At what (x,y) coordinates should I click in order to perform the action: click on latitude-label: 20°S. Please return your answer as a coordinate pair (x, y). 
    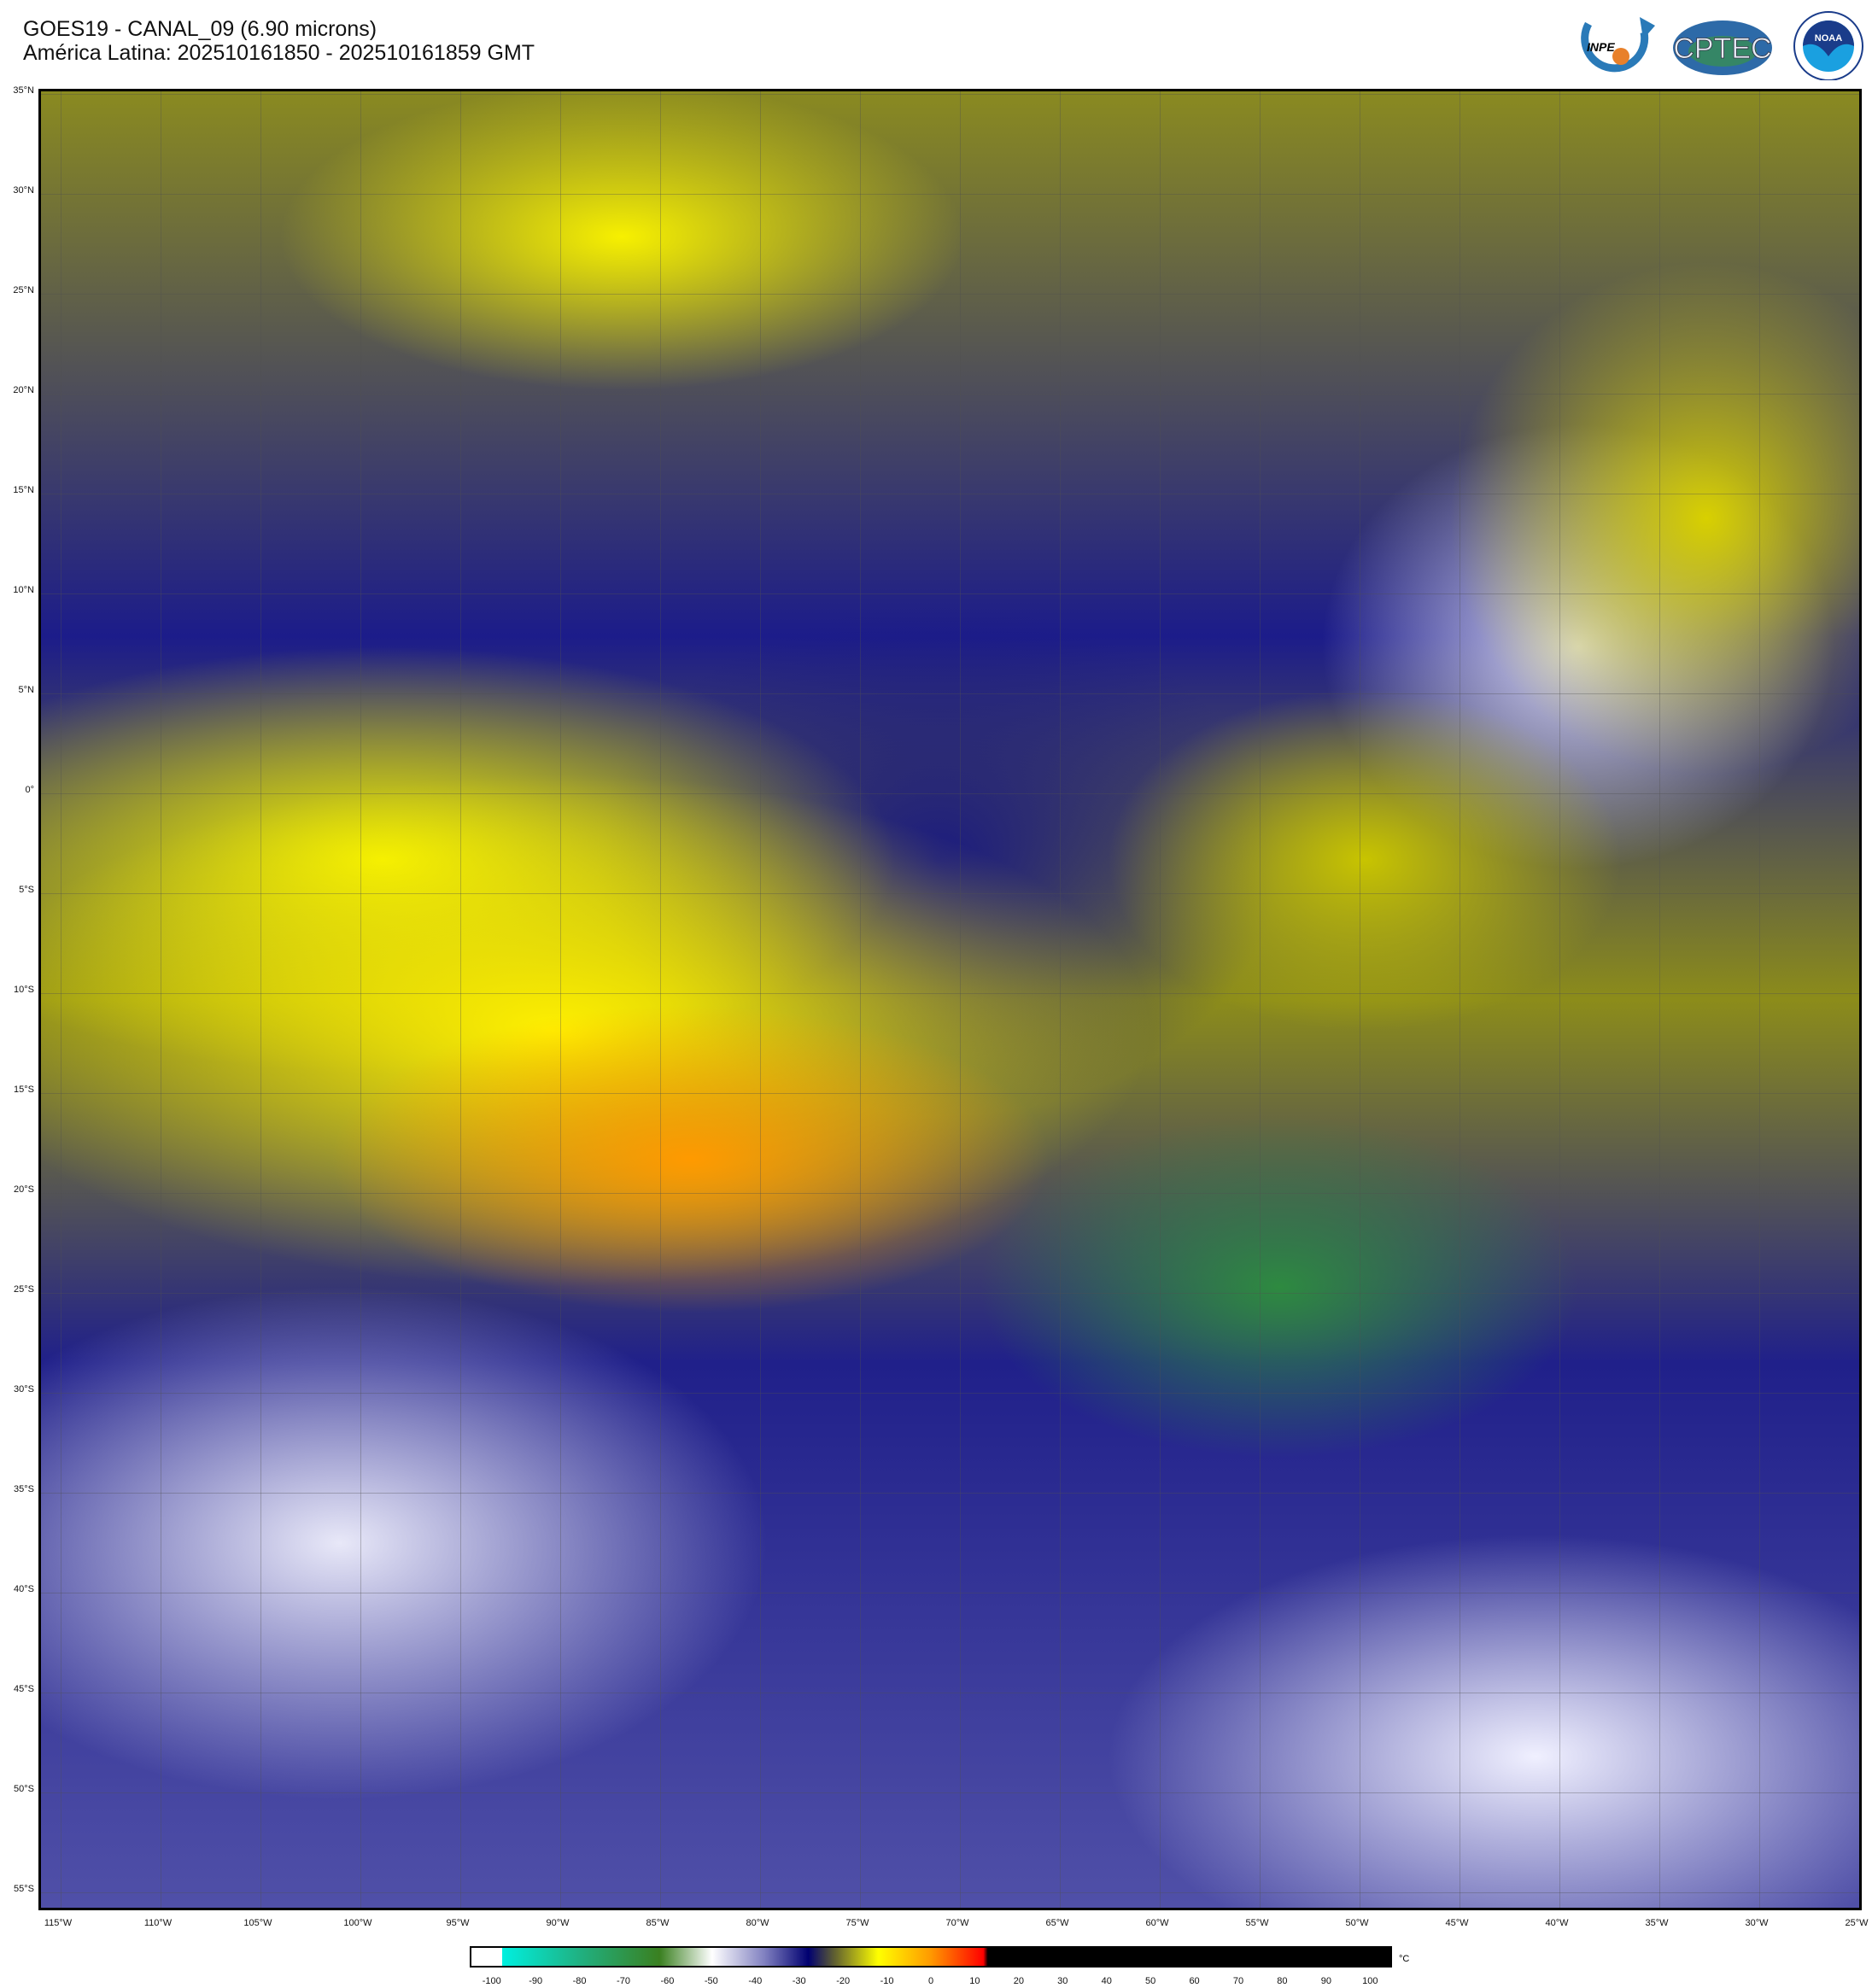
    Looking at the image, I should click on (24, 1189).